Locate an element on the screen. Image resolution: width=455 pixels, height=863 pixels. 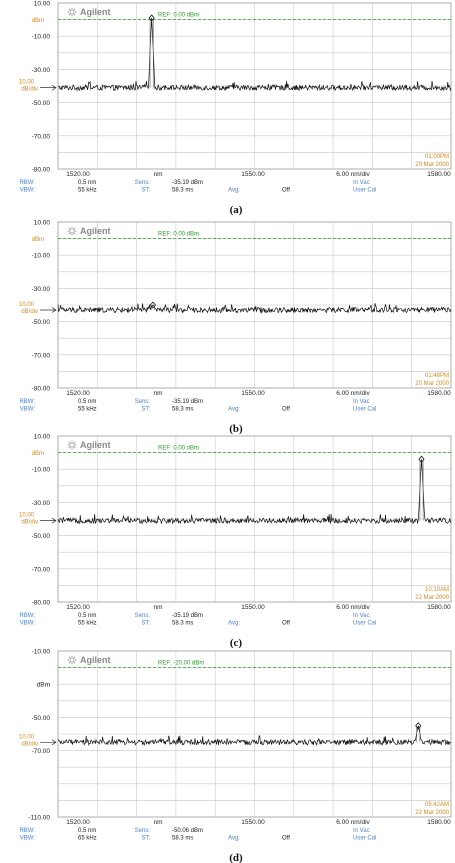
y-tick-label: 10.00 is located at coordinates (42, 223).